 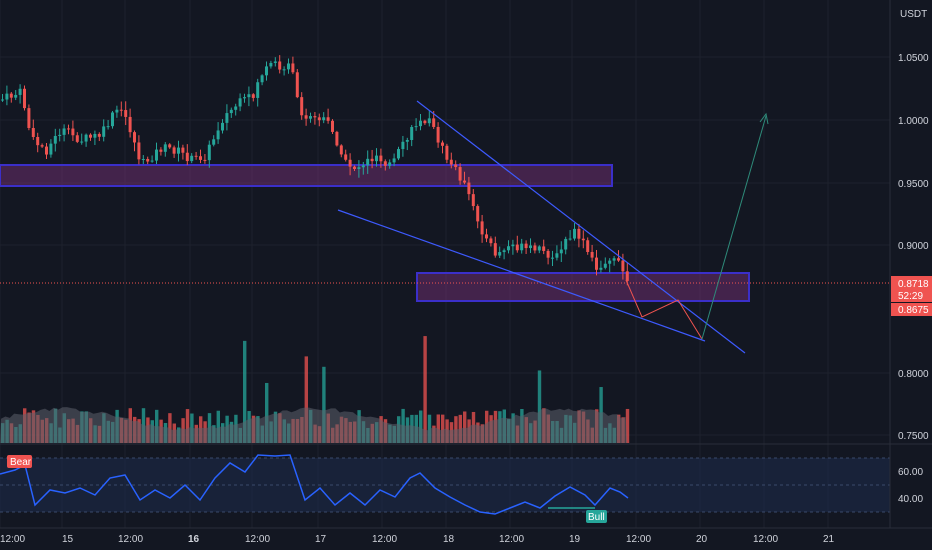 I want to click on low-price-badge, so click(x=911, y=309).